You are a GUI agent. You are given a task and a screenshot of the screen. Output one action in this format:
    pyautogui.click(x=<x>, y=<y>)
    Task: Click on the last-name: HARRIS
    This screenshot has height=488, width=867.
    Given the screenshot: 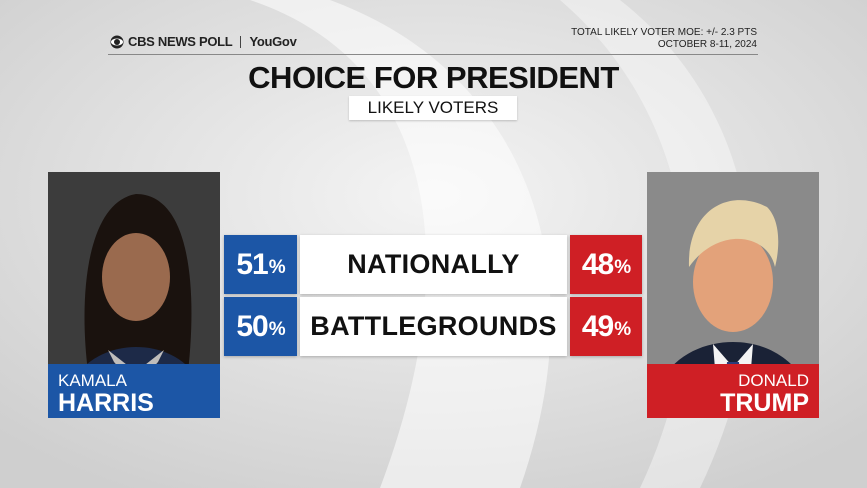 What is the action you would take?
    pyautogui.click(x=106, y=403)
    